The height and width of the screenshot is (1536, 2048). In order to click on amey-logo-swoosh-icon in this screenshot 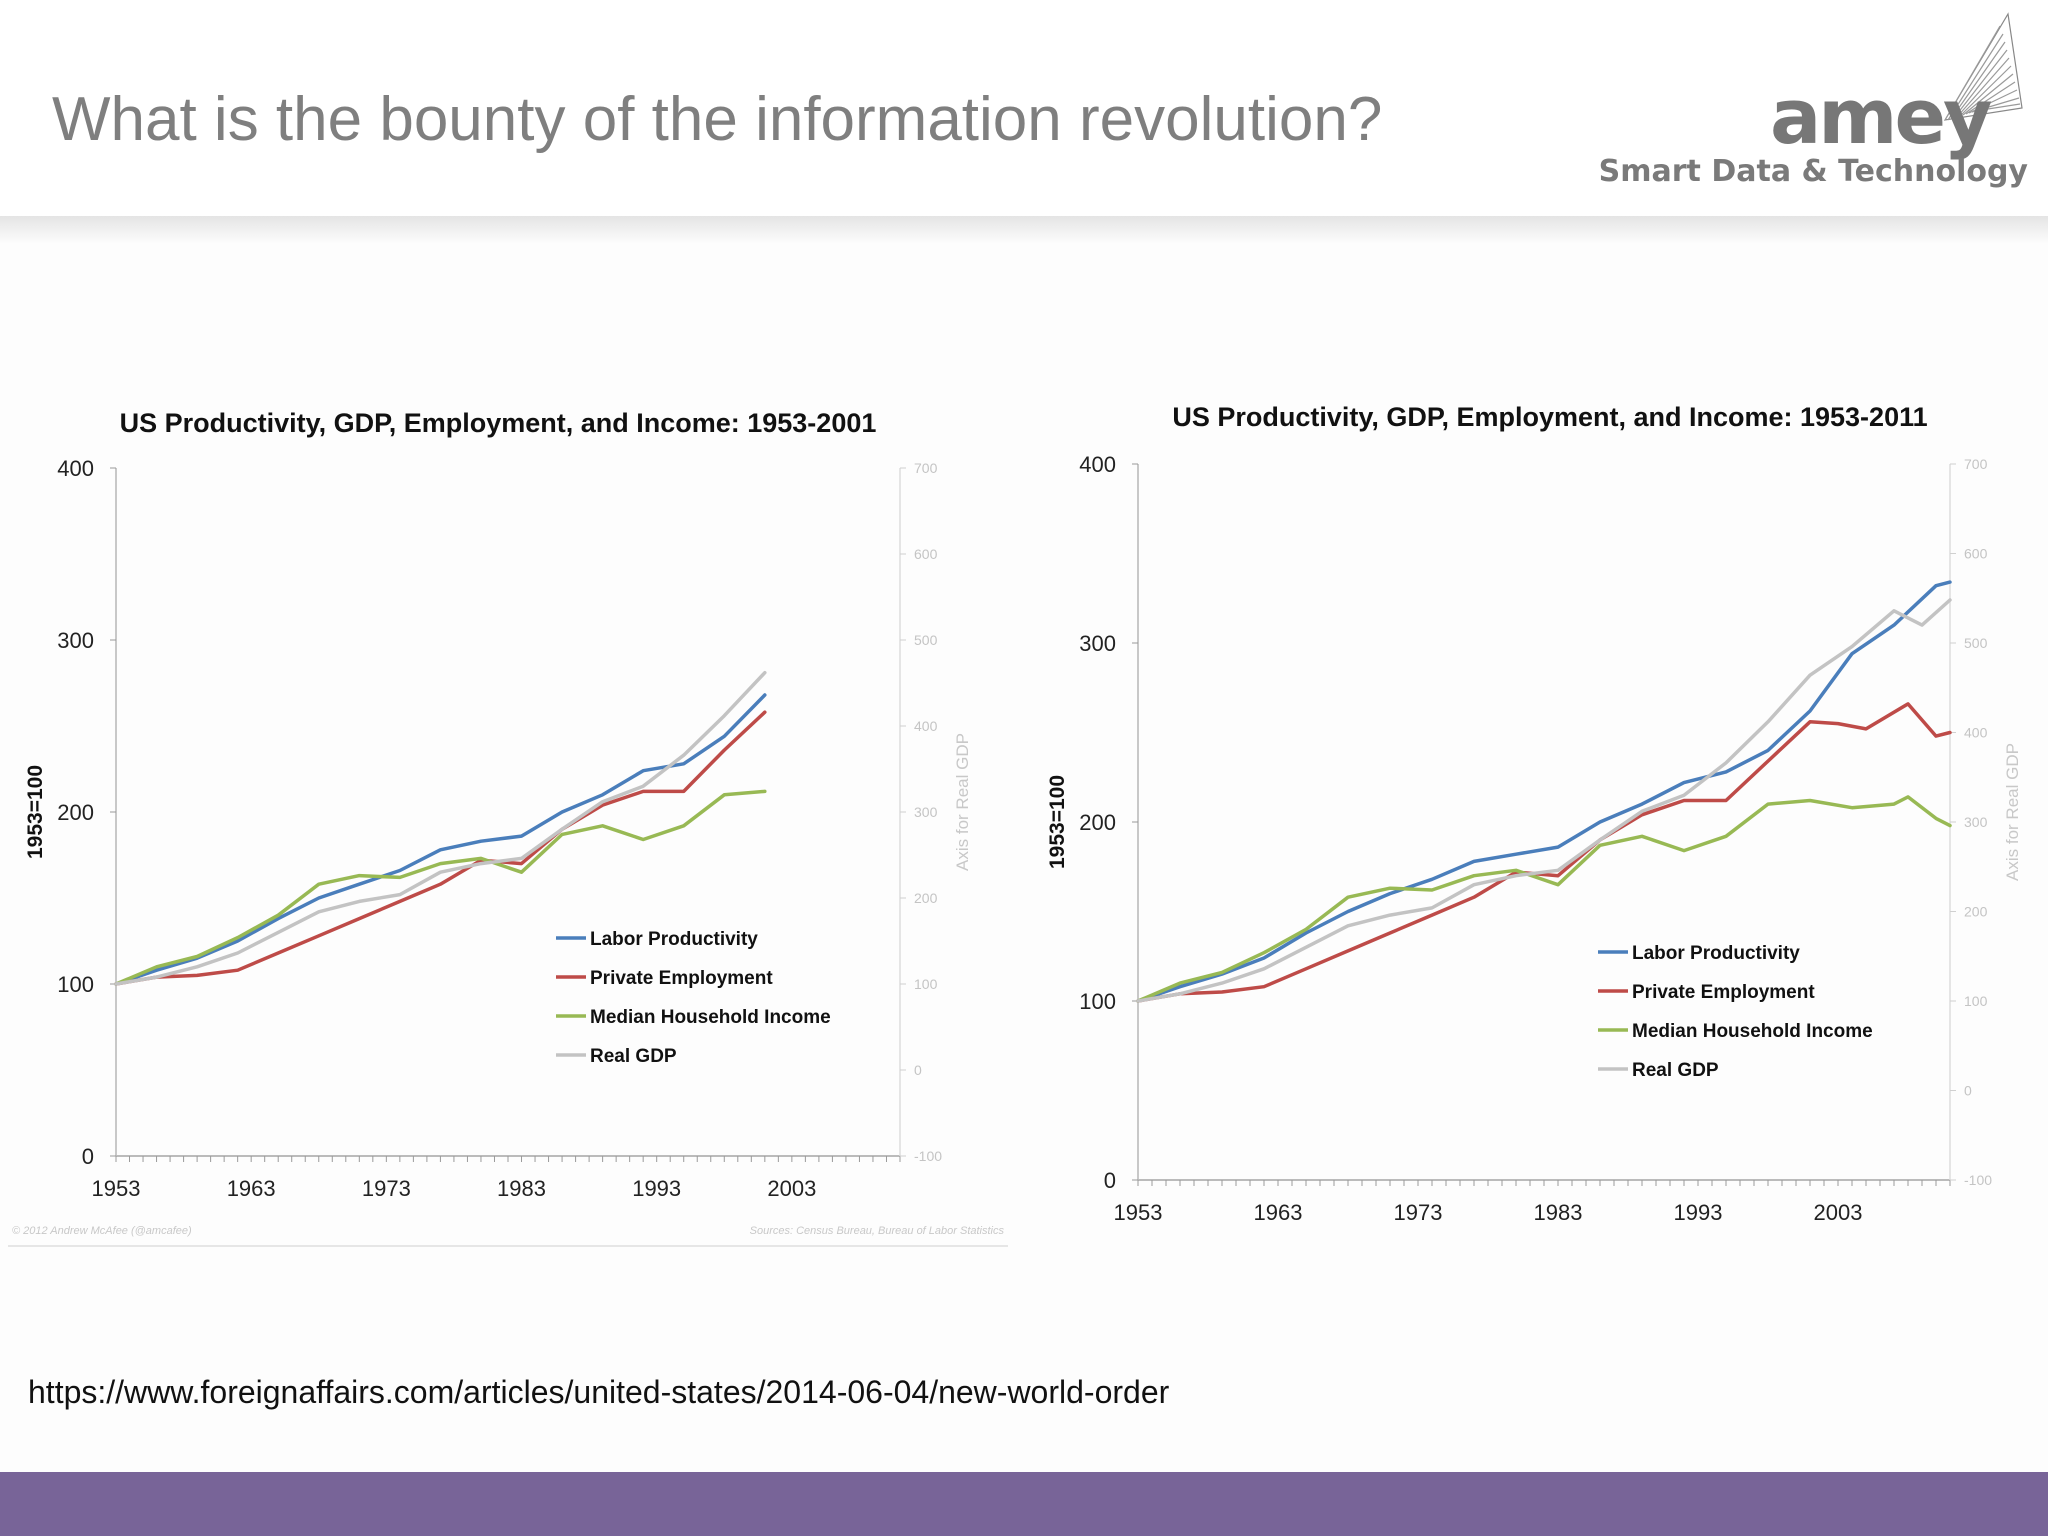, I will do `click(1983, 66)`.